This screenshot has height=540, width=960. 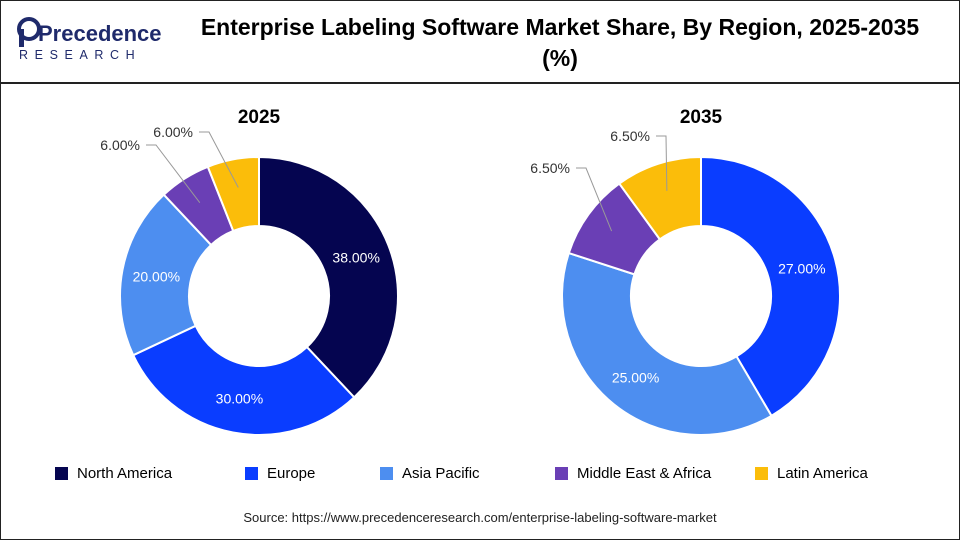 I want to click on legend-label: Middle East & Africa, so click(x=644, y=473).